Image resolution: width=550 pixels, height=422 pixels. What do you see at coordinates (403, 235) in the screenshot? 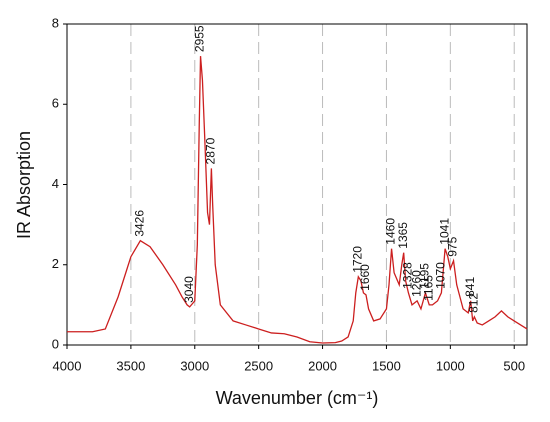
I see `peak-label: 1365` at bounding box center [403, 235].